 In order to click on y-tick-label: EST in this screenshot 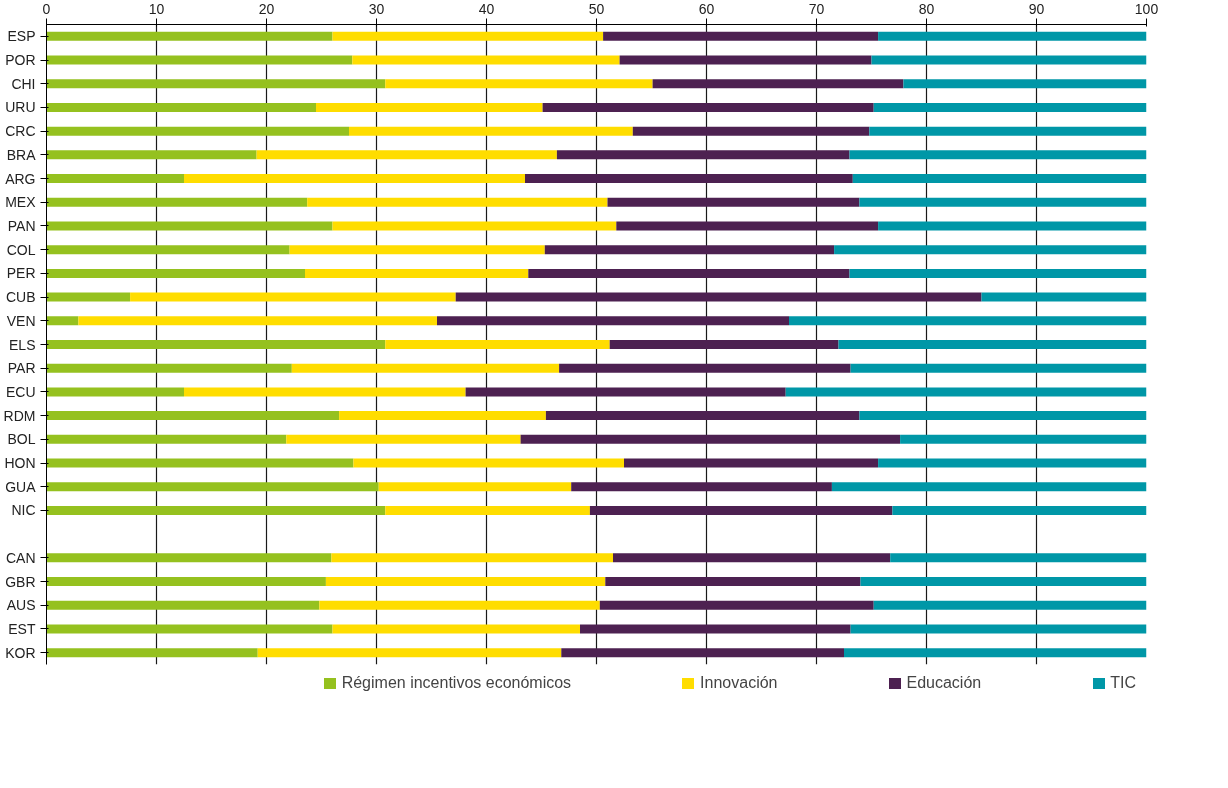, I will do `click(22, 628)`.